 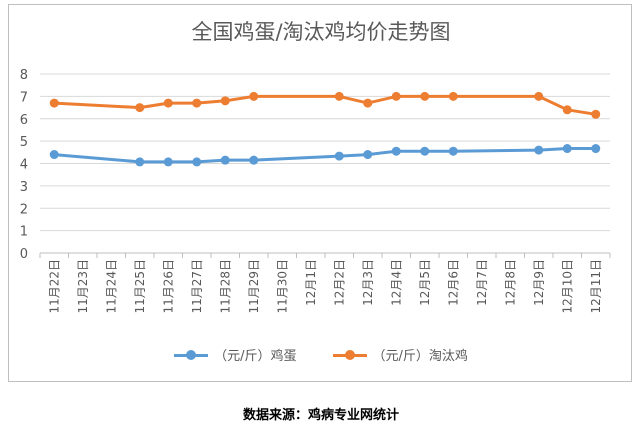 I want to click on x-tick-label: 11月23日, so click(x=83, y=286).